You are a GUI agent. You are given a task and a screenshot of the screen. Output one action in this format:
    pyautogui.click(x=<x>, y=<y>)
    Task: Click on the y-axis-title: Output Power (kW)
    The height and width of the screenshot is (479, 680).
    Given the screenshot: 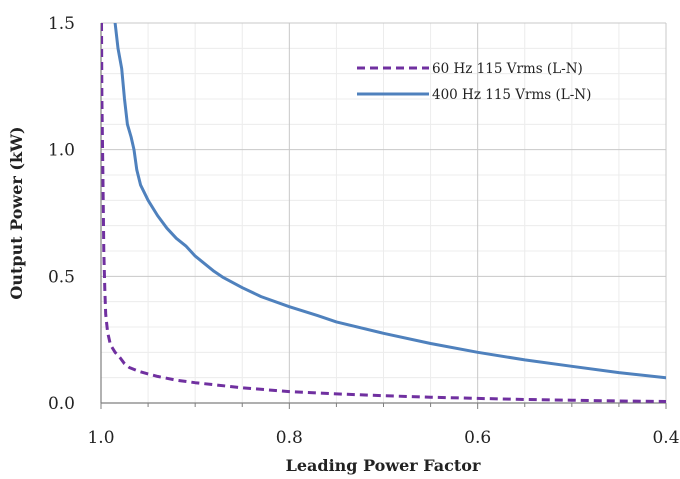 What is the action you would take?
    pyautogui.click(x=16, y=212)
    